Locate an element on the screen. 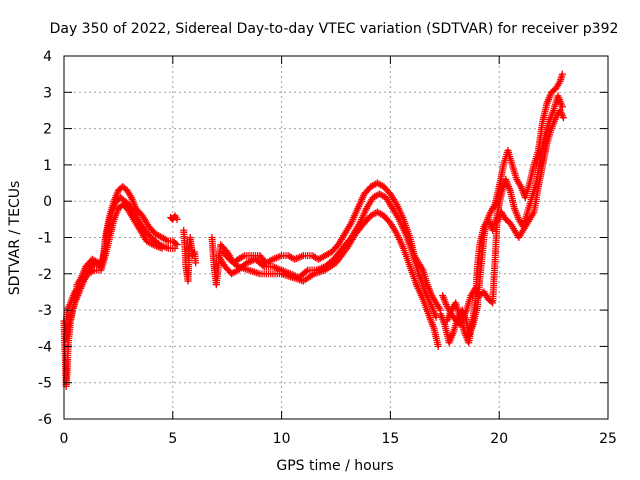  series-track-i is located at coordinates (503, 217).